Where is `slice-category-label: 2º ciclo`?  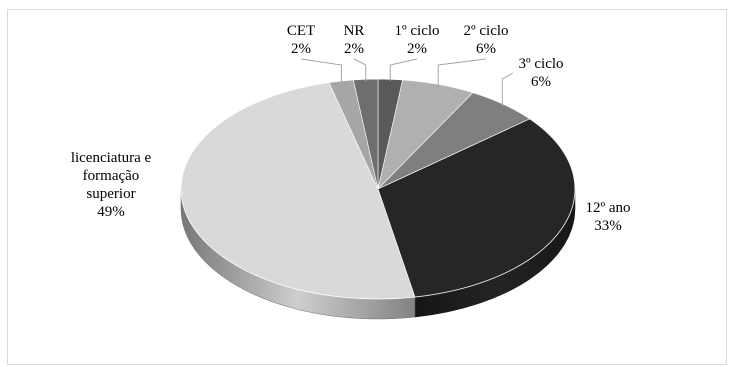
slice-category-label: 2º ciclo is located at coordinates (485, 31).